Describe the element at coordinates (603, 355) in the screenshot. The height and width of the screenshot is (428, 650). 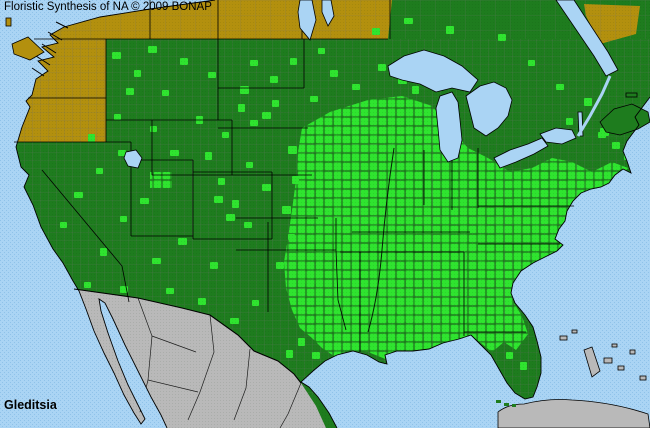
I see `bahamas` at that location.